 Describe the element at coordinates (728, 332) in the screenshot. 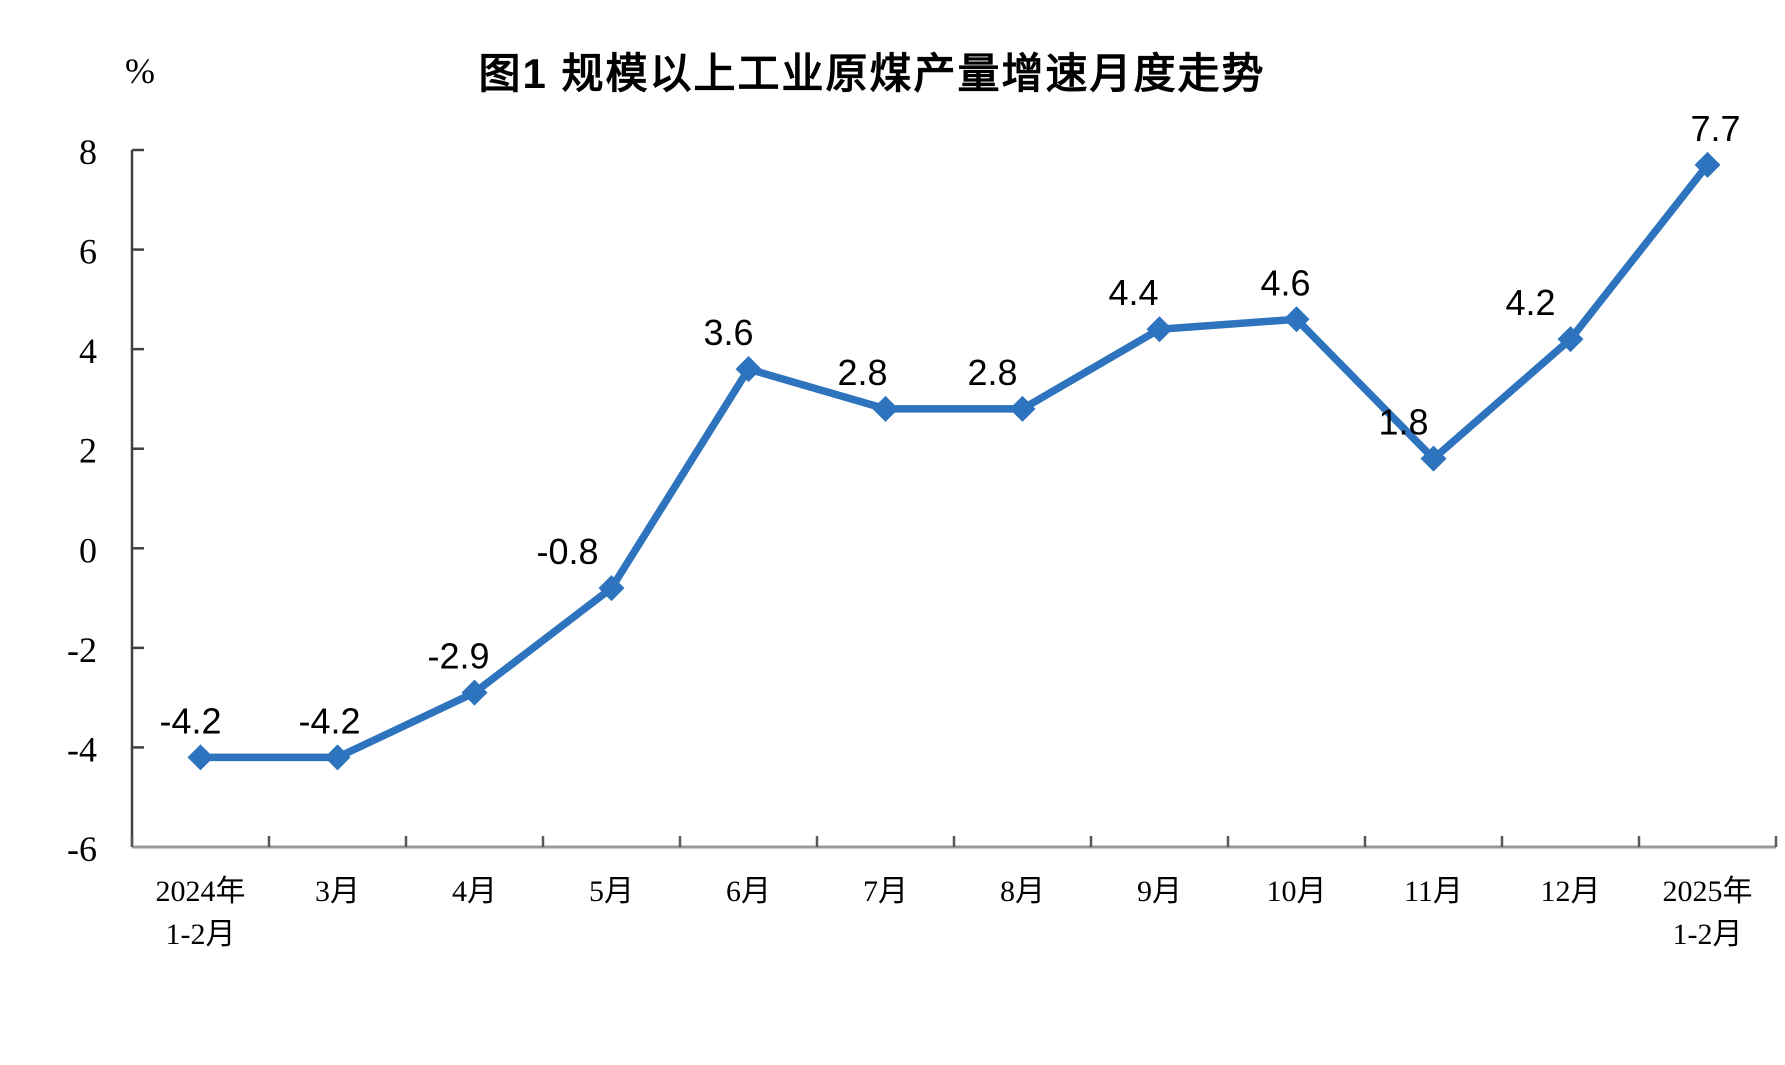

I see `data-point-label: 3.6` at that location.